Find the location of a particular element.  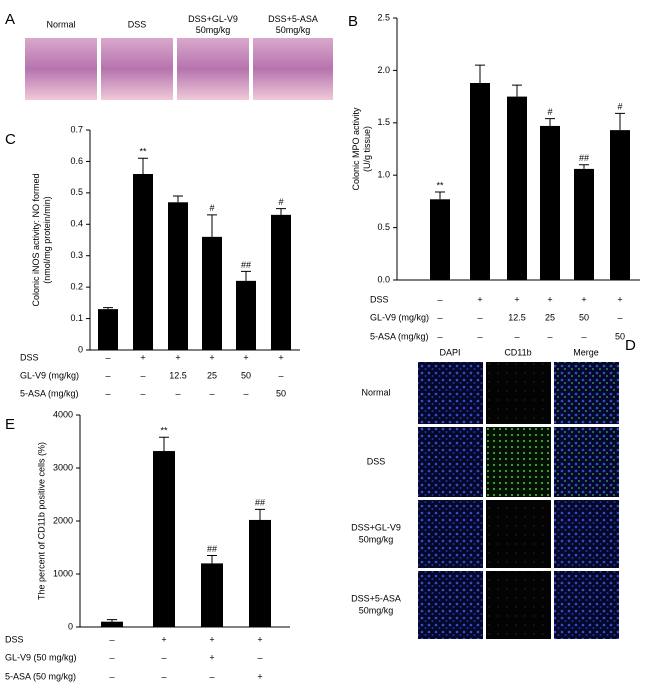

row-label: 5-ASA (50 mg/kg) is located at coordinates (40, 676).